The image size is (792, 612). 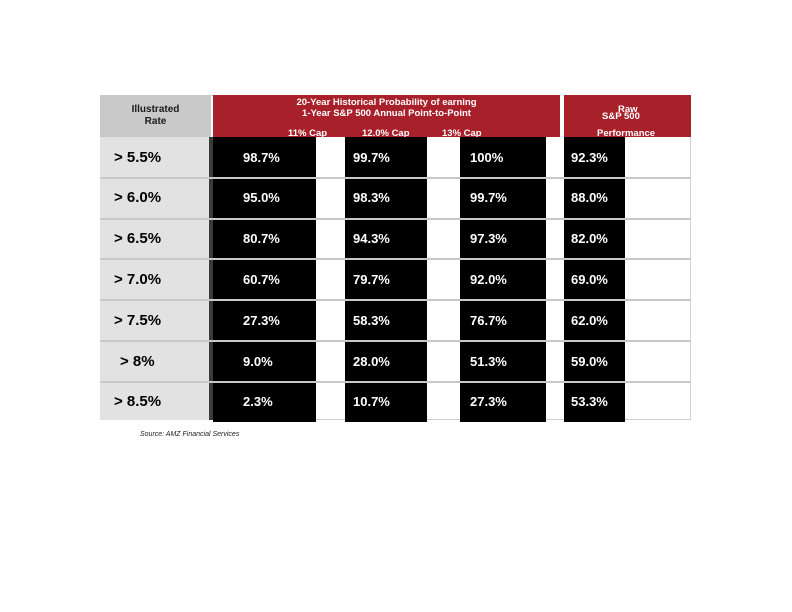 What do you see at coordinates (190, 434) in the screenshot?
I see `source-note: Source: AMZ Financial Services` at bounding box center [190, 434].